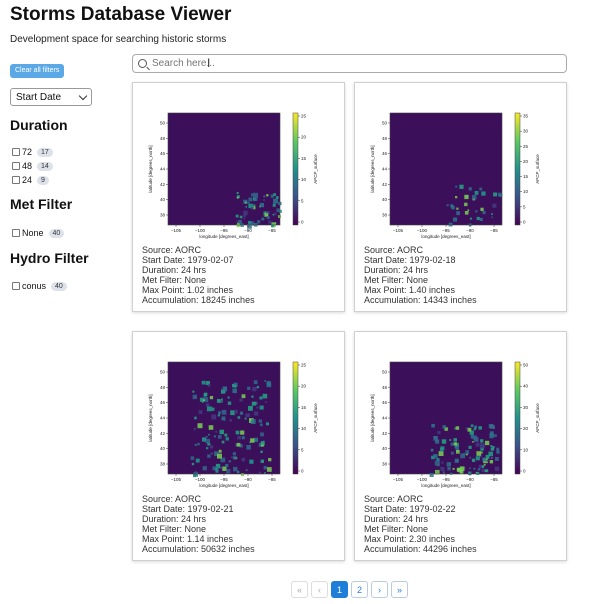  I want to click on filter-option-met-none: None 40, so click(38, 233).